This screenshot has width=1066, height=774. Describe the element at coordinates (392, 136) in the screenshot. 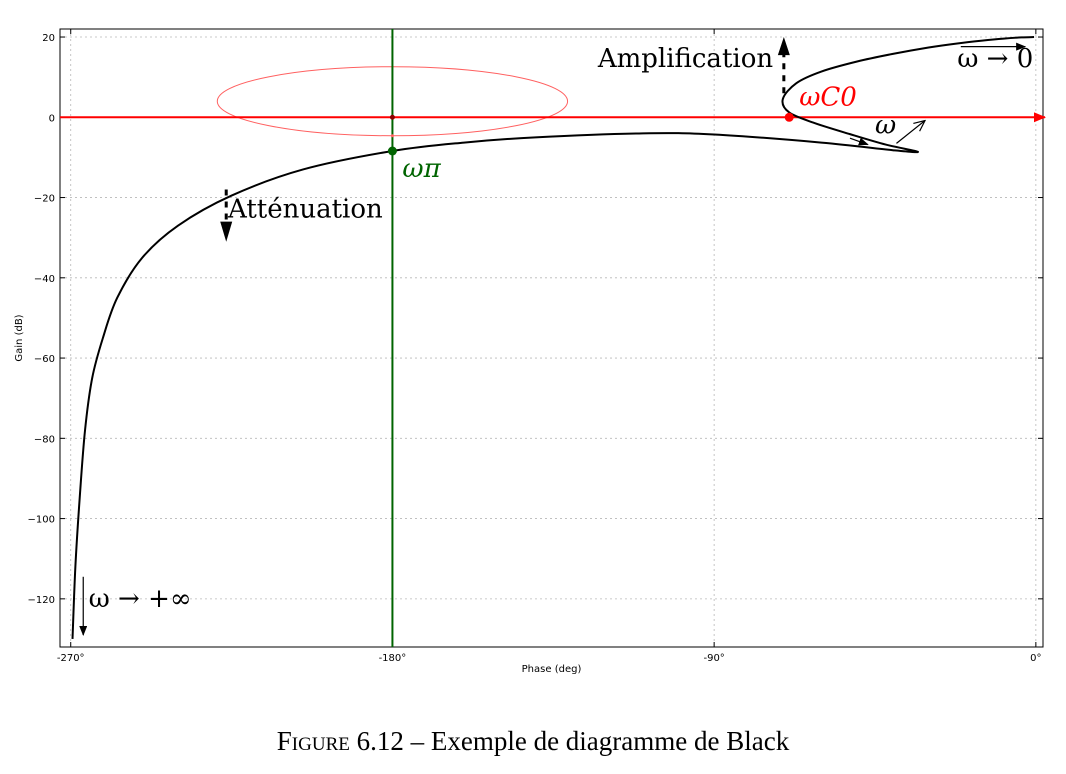

I see `ellipse-marker` at that location.